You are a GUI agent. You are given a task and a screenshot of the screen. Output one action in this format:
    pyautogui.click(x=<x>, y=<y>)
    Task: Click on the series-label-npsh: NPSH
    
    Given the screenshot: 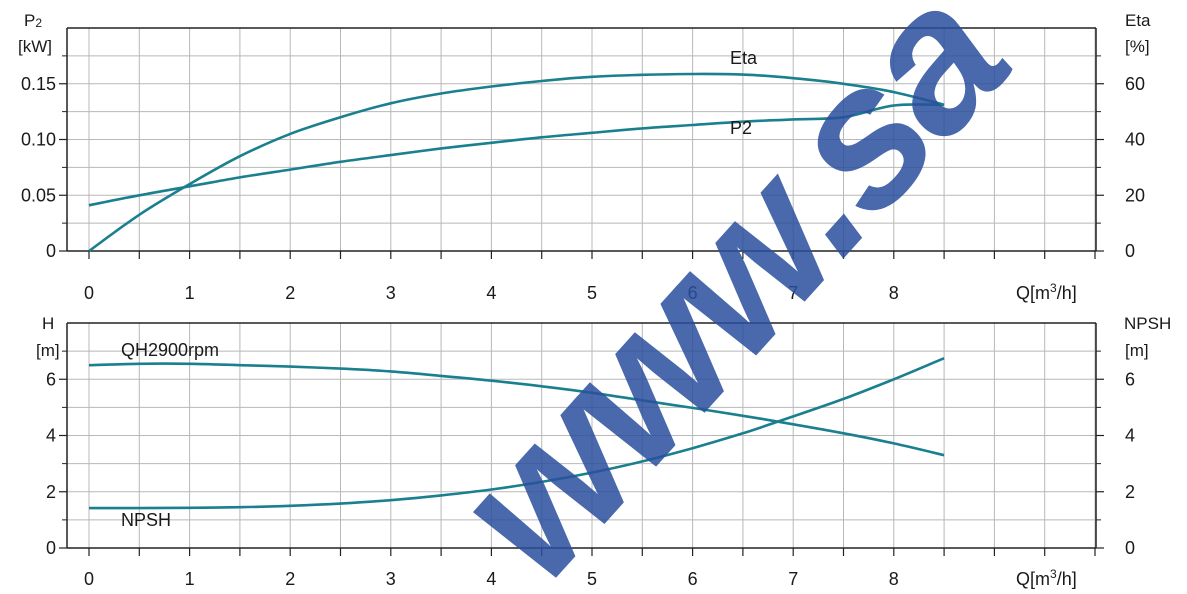 What is the action you would take?
    pyautogui.click(x=146, y=520)
    